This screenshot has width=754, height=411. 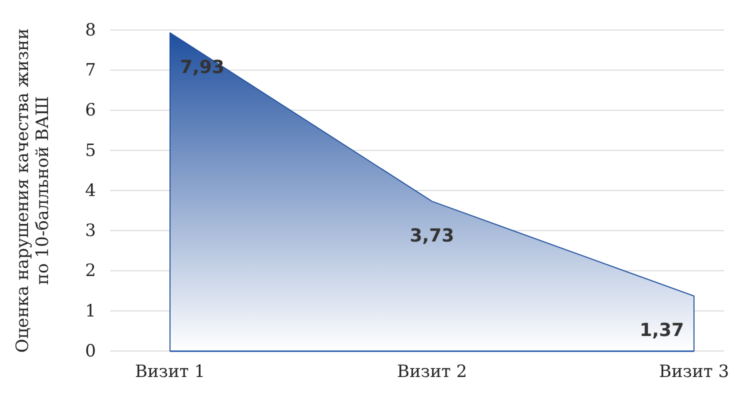 I want to click on y-tick-label: 0, so click(x=90, y=351).